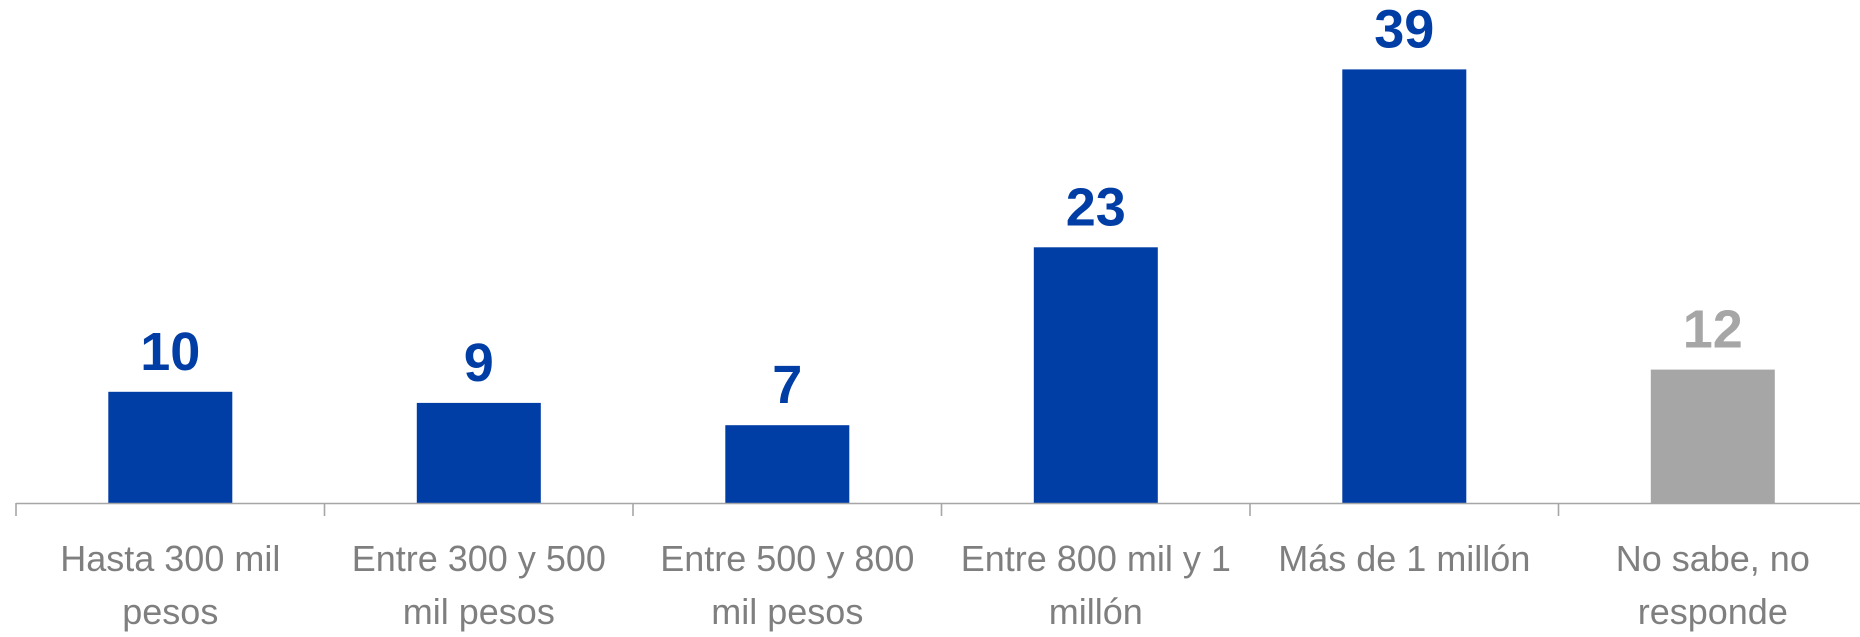 Image resolution: width=1860 pixels, height=637 pixels. I want to click on category-label-4: Entre 800 mil y 1 millón, so click(1096, 585).